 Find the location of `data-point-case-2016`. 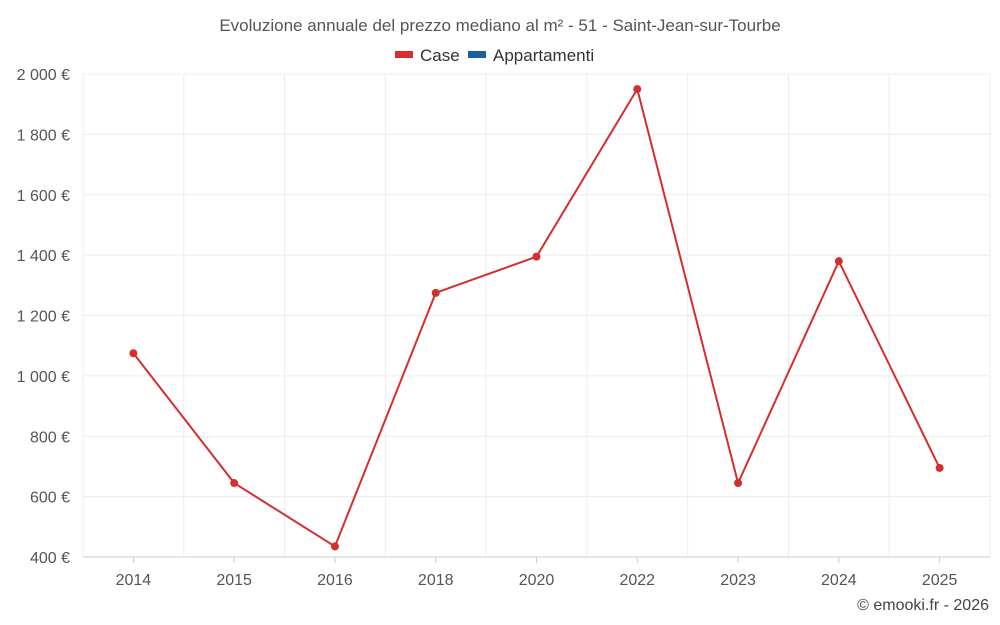

data-point-case-2016 is located at coordinates (334, 546).